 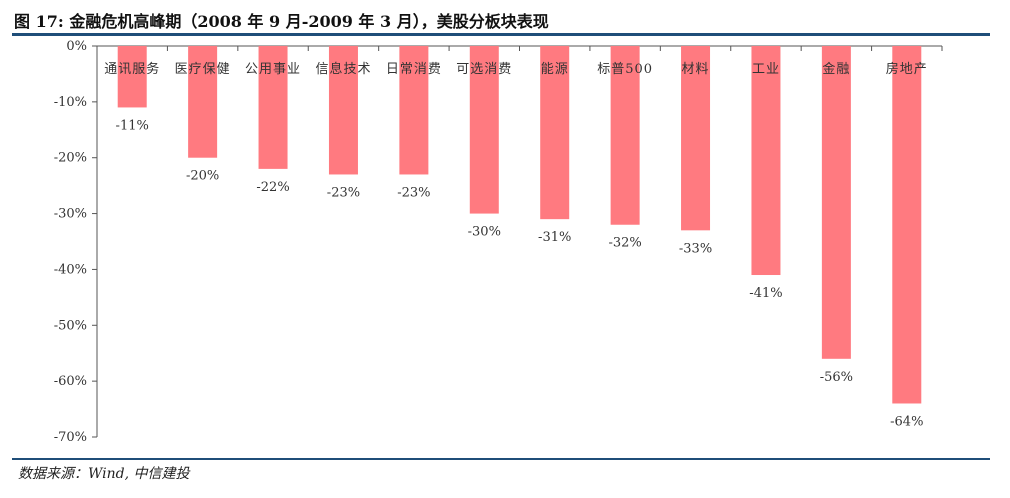 I want to click on y-tick-label: -70%, so click(x=70, y=437).